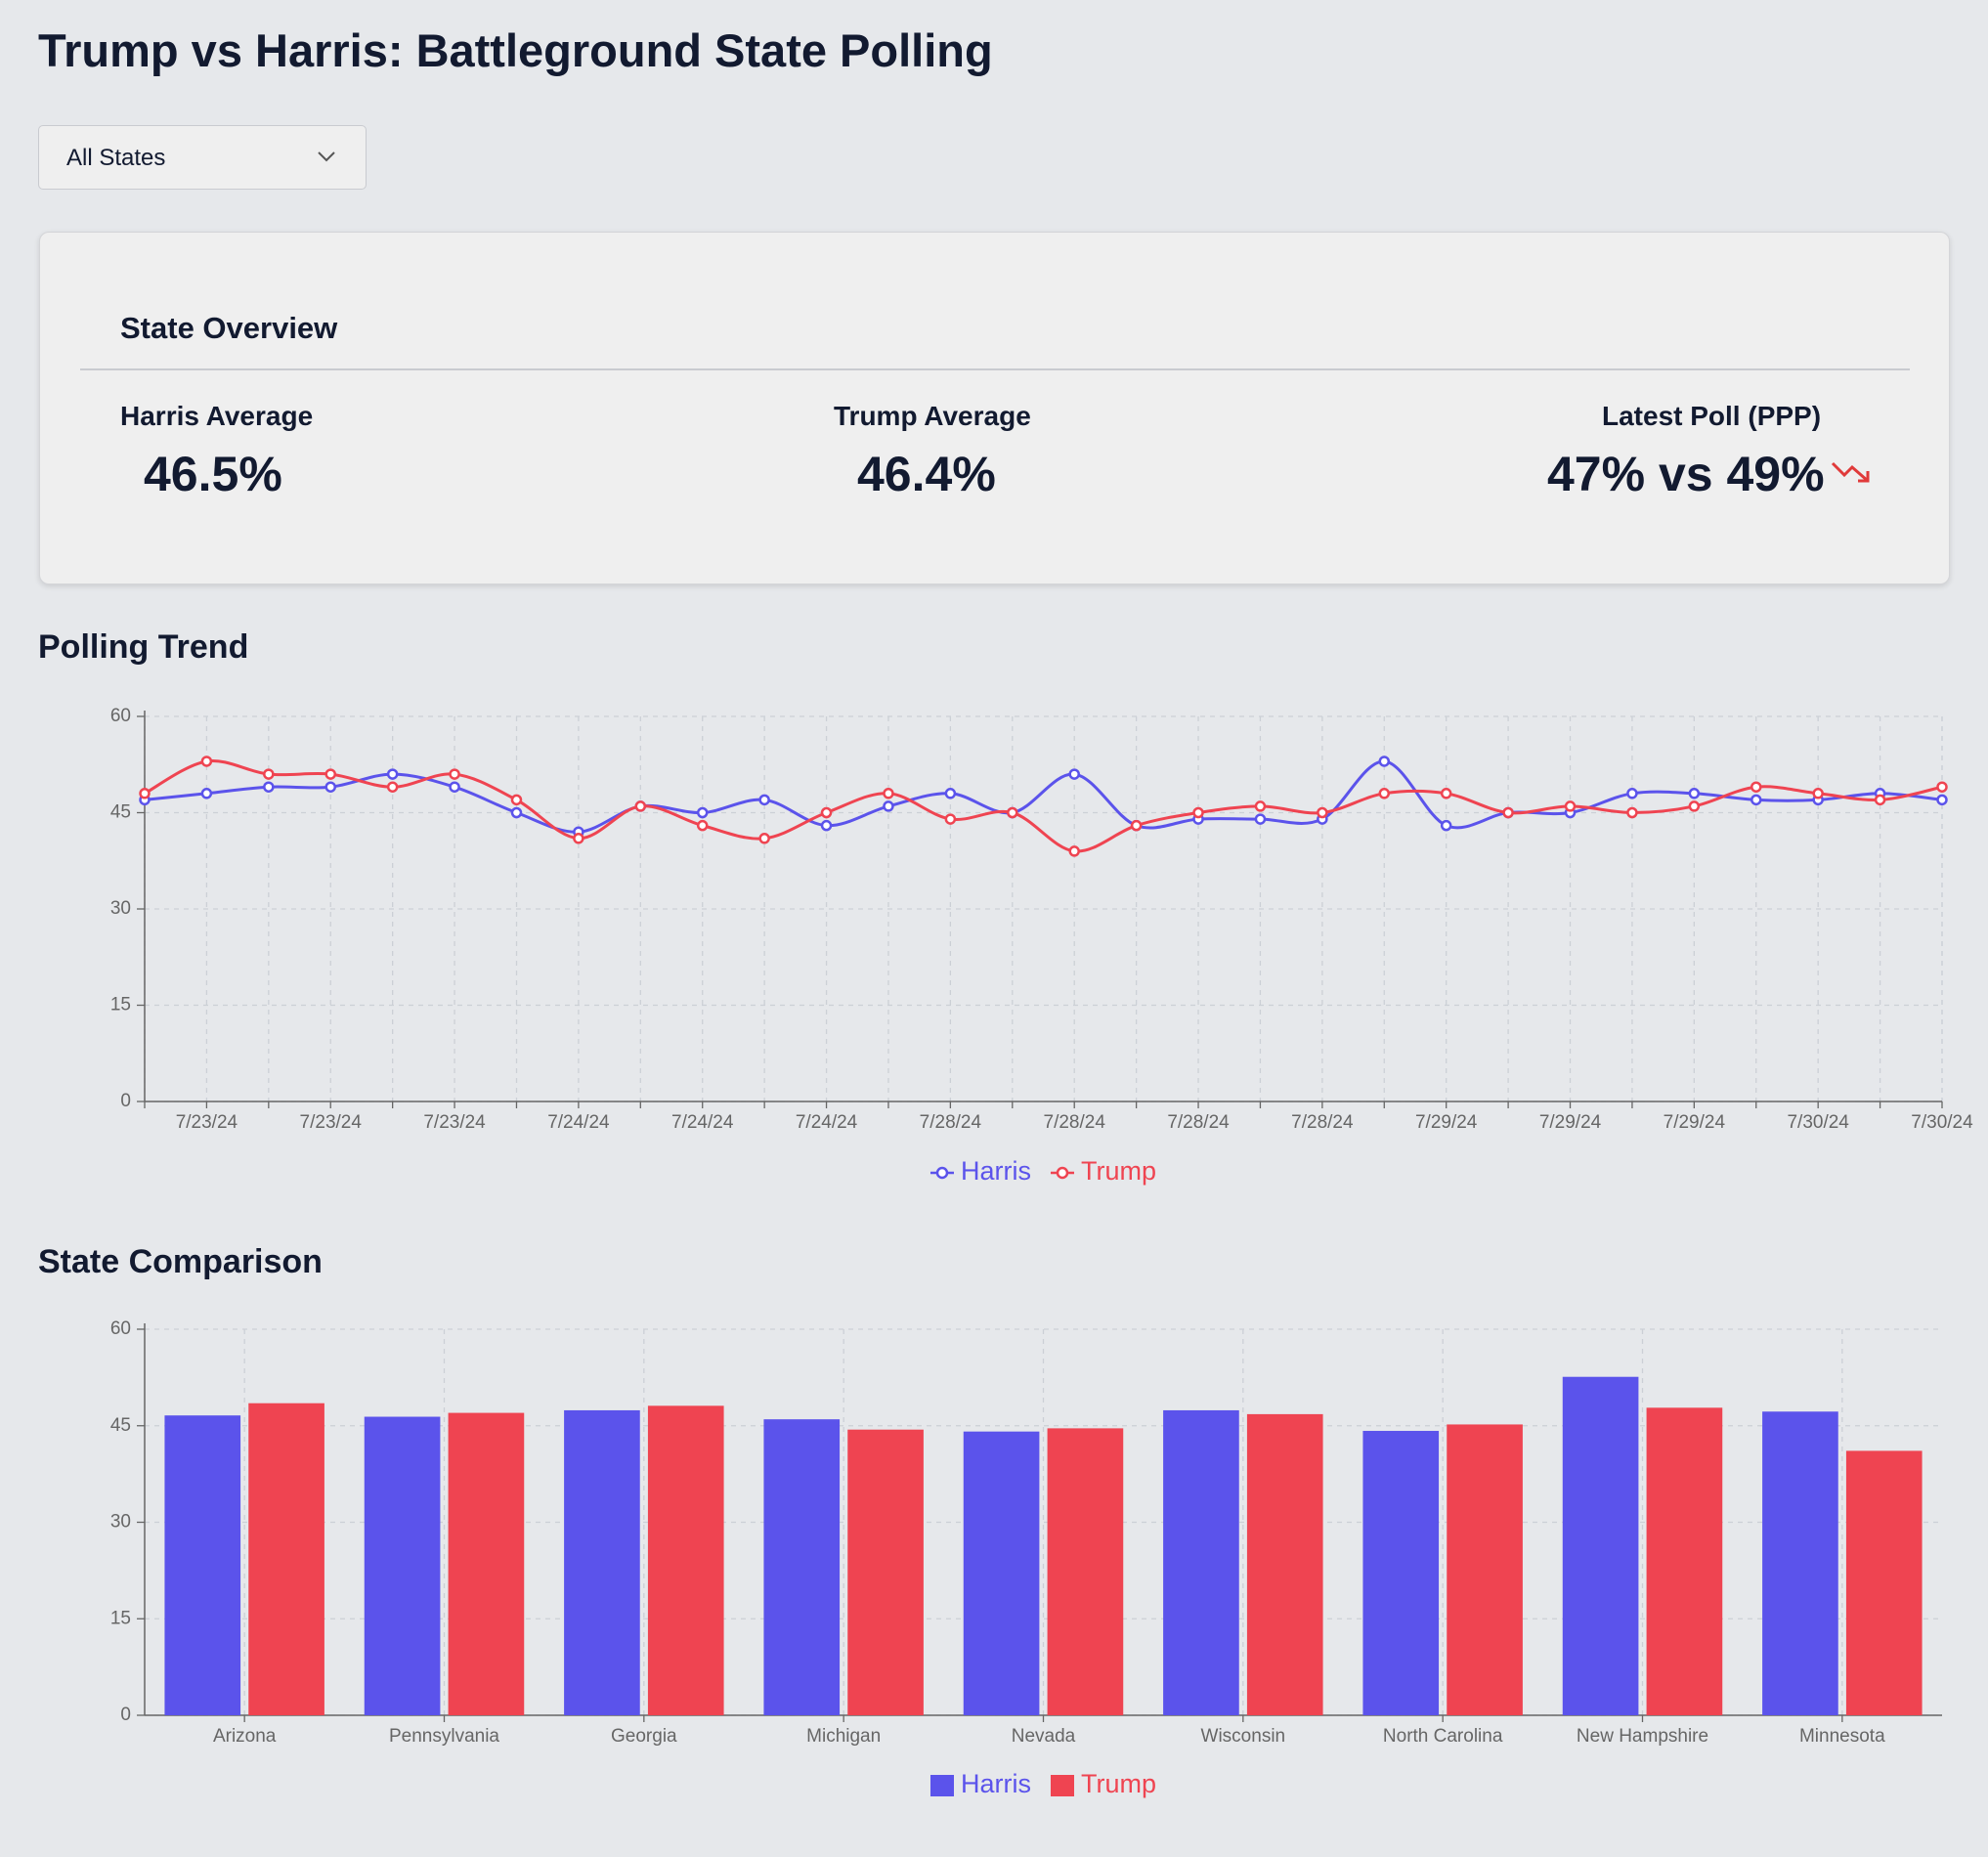 The width and height of the screenshot is (1988, 1857). Describe the element at coordinates (202, 157) in the screenshot. I see `state-dropdown: All States` at that location.